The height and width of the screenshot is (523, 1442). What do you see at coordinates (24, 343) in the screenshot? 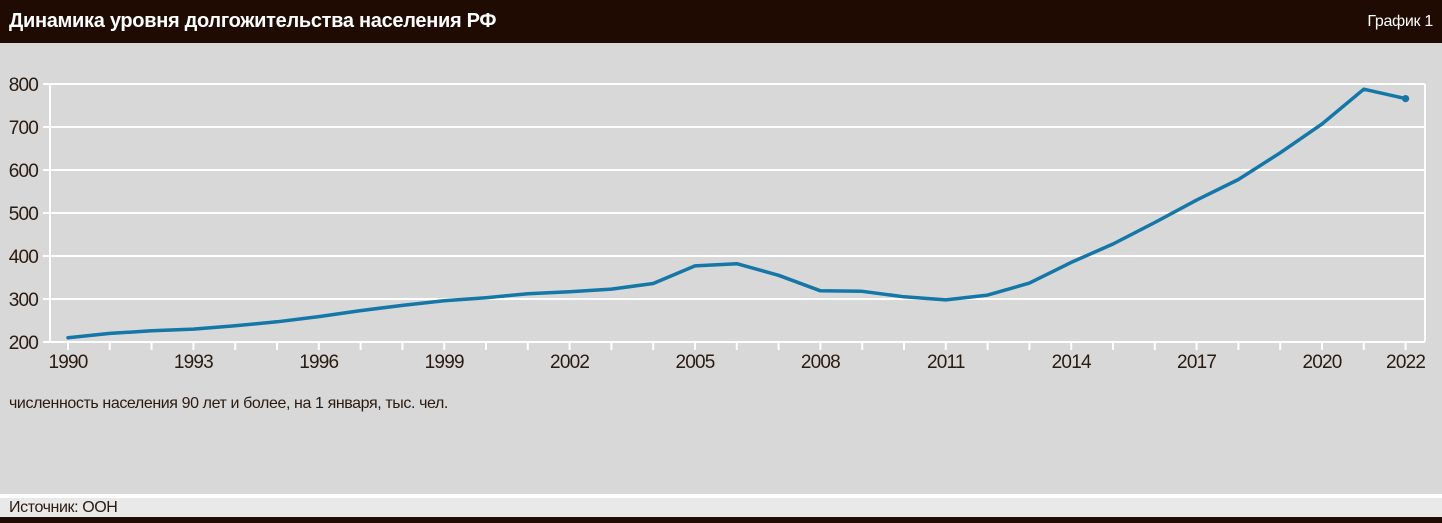
I see `y-axis-tick-label: 200` at bounding box center [24, 343].